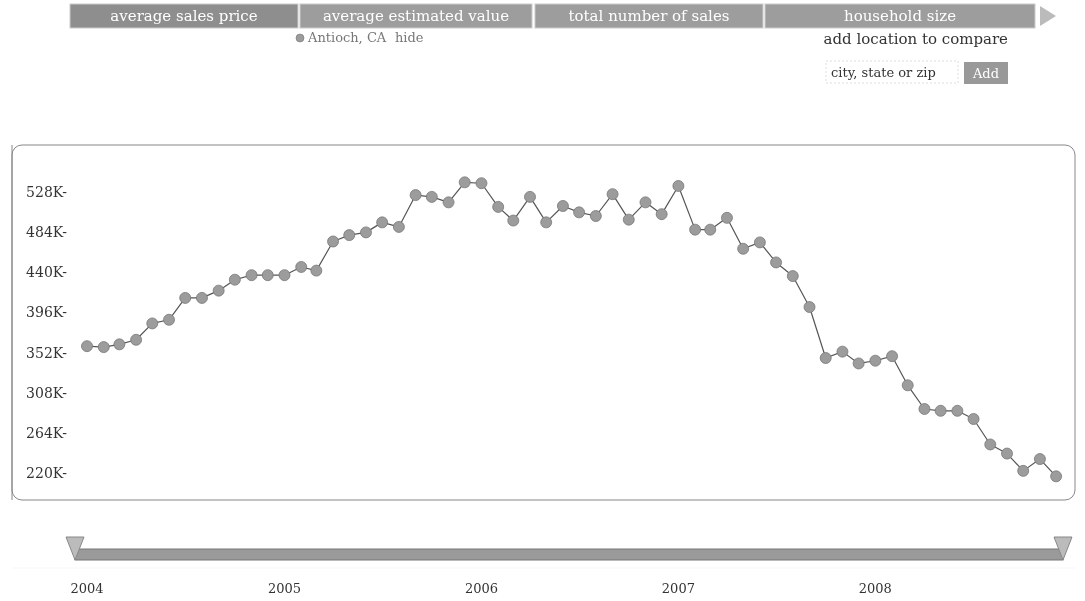 This screenshot has width=1085, height=601. I want to click on x-tick-label: 2006, so click(481, 588).